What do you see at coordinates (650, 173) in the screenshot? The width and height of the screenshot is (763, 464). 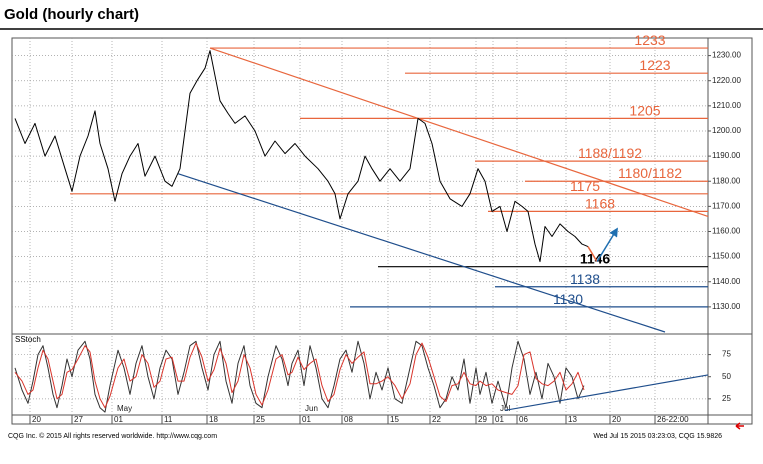 I see `level-label: 1180/1182` at bounding box center [650, 173].